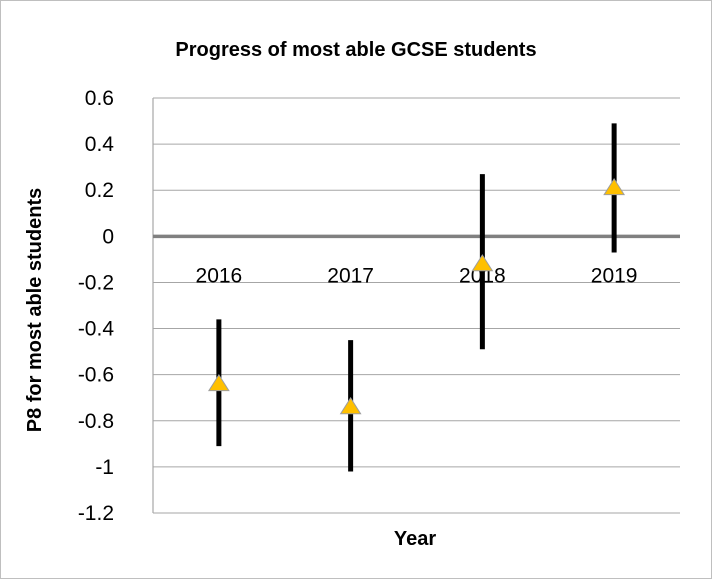 The width and height of the screenshot is (712, 579). Describe the element at coordinates (96, 329) in the screenshot. I see `y-tick-label: -0.4` at that location.